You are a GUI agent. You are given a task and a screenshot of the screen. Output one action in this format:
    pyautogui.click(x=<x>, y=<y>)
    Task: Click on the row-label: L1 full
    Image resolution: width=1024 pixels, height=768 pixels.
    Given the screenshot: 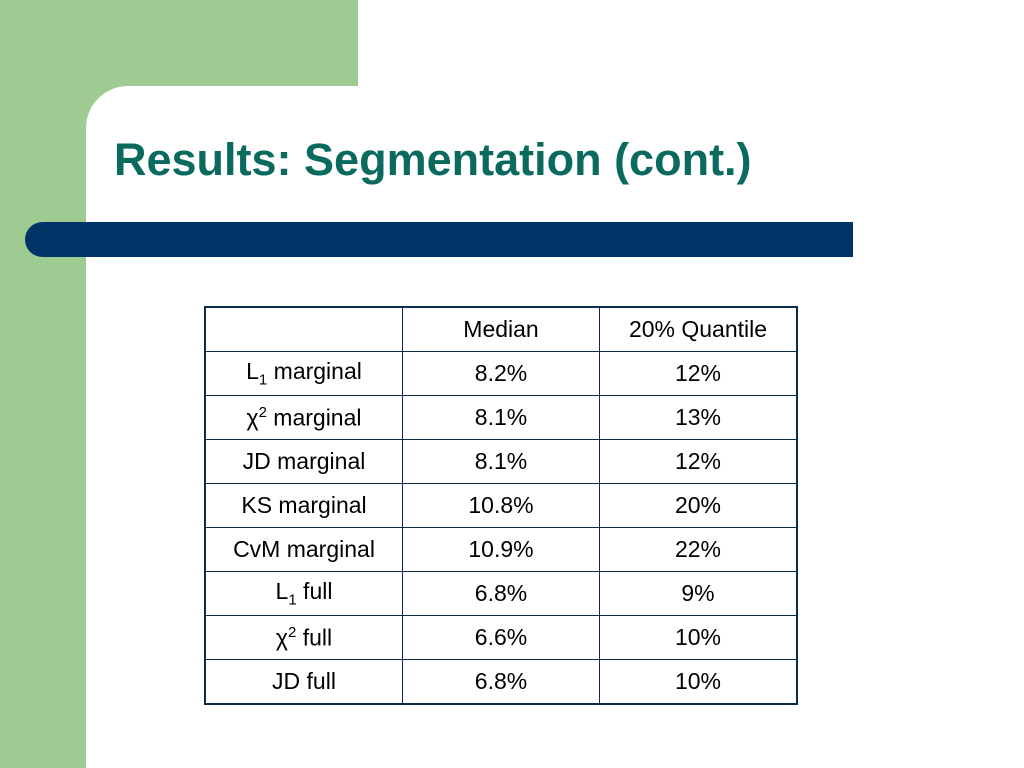 What is the action you would take?
    pyautogui.click(x=303, y=593)
    